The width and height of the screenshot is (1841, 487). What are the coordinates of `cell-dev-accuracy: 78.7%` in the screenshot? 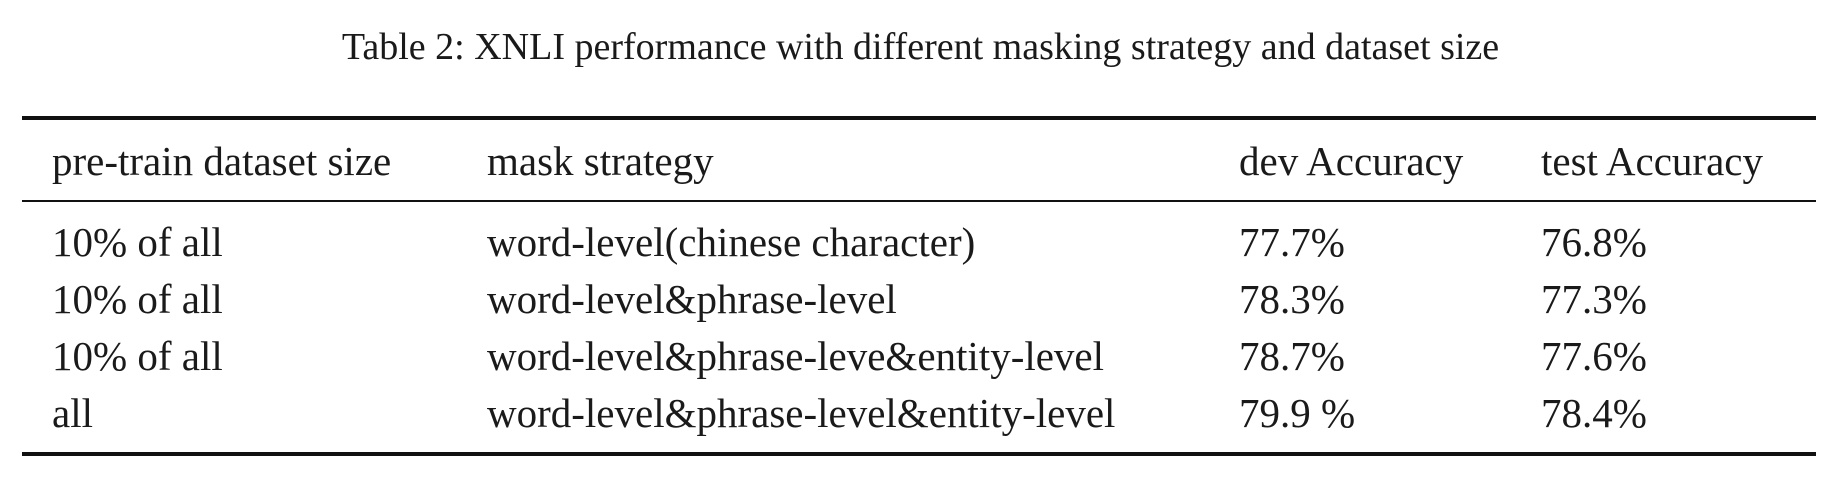 It's located at (1292, 356).